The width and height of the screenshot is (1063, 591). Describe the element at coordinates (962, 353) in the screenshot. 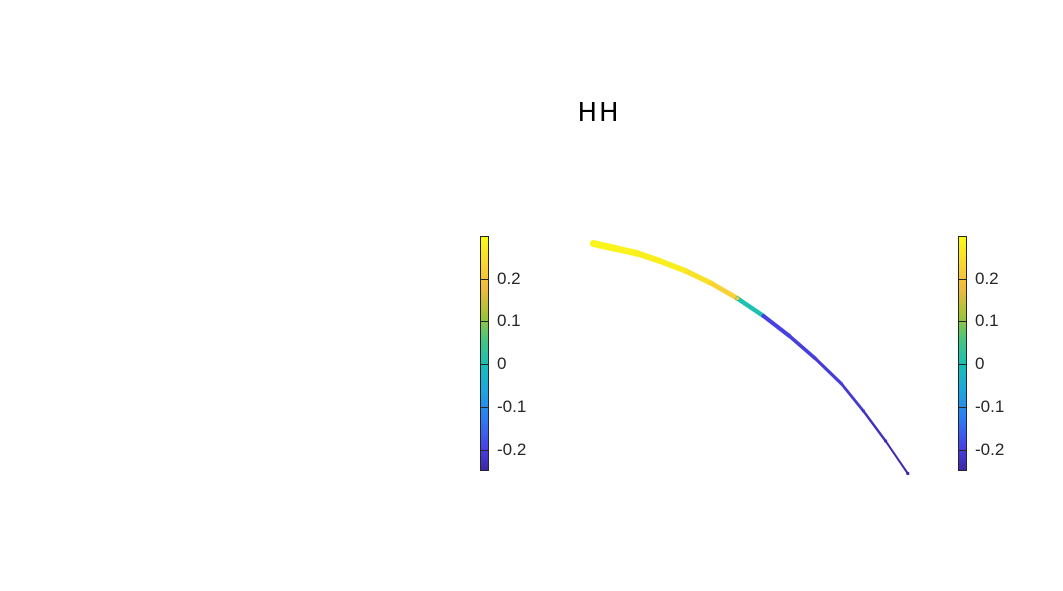

I see `colorbar-right` at that location.